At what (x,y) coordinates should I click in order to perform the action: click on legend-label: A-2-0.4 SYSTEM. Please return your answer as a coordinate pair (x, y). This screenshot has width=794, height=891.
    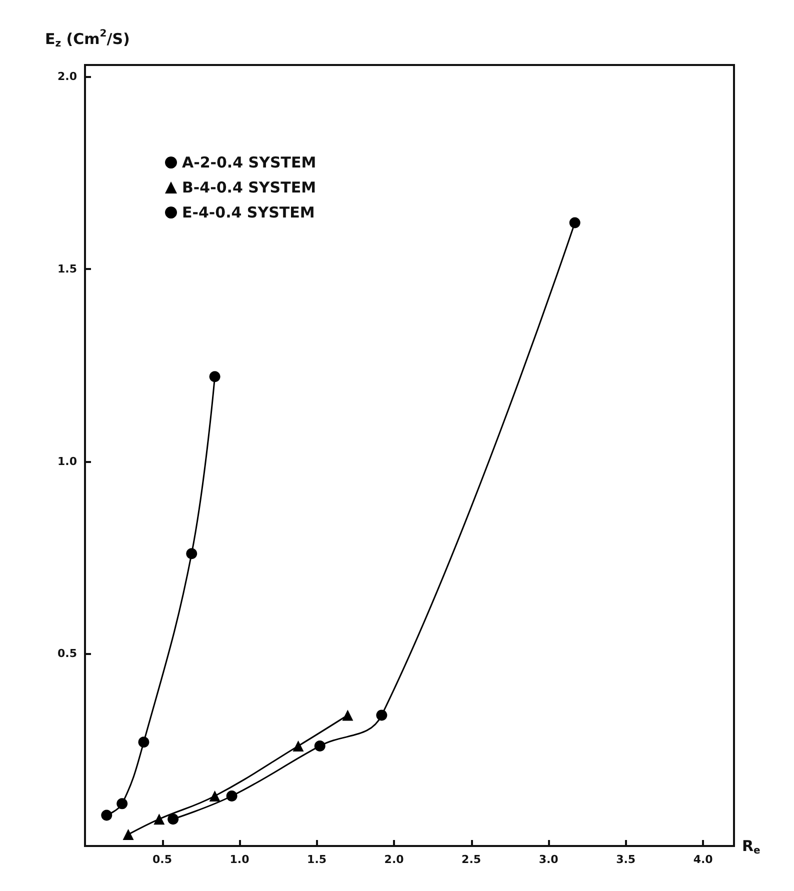
    Looking at the image, I should click on (249, 163).